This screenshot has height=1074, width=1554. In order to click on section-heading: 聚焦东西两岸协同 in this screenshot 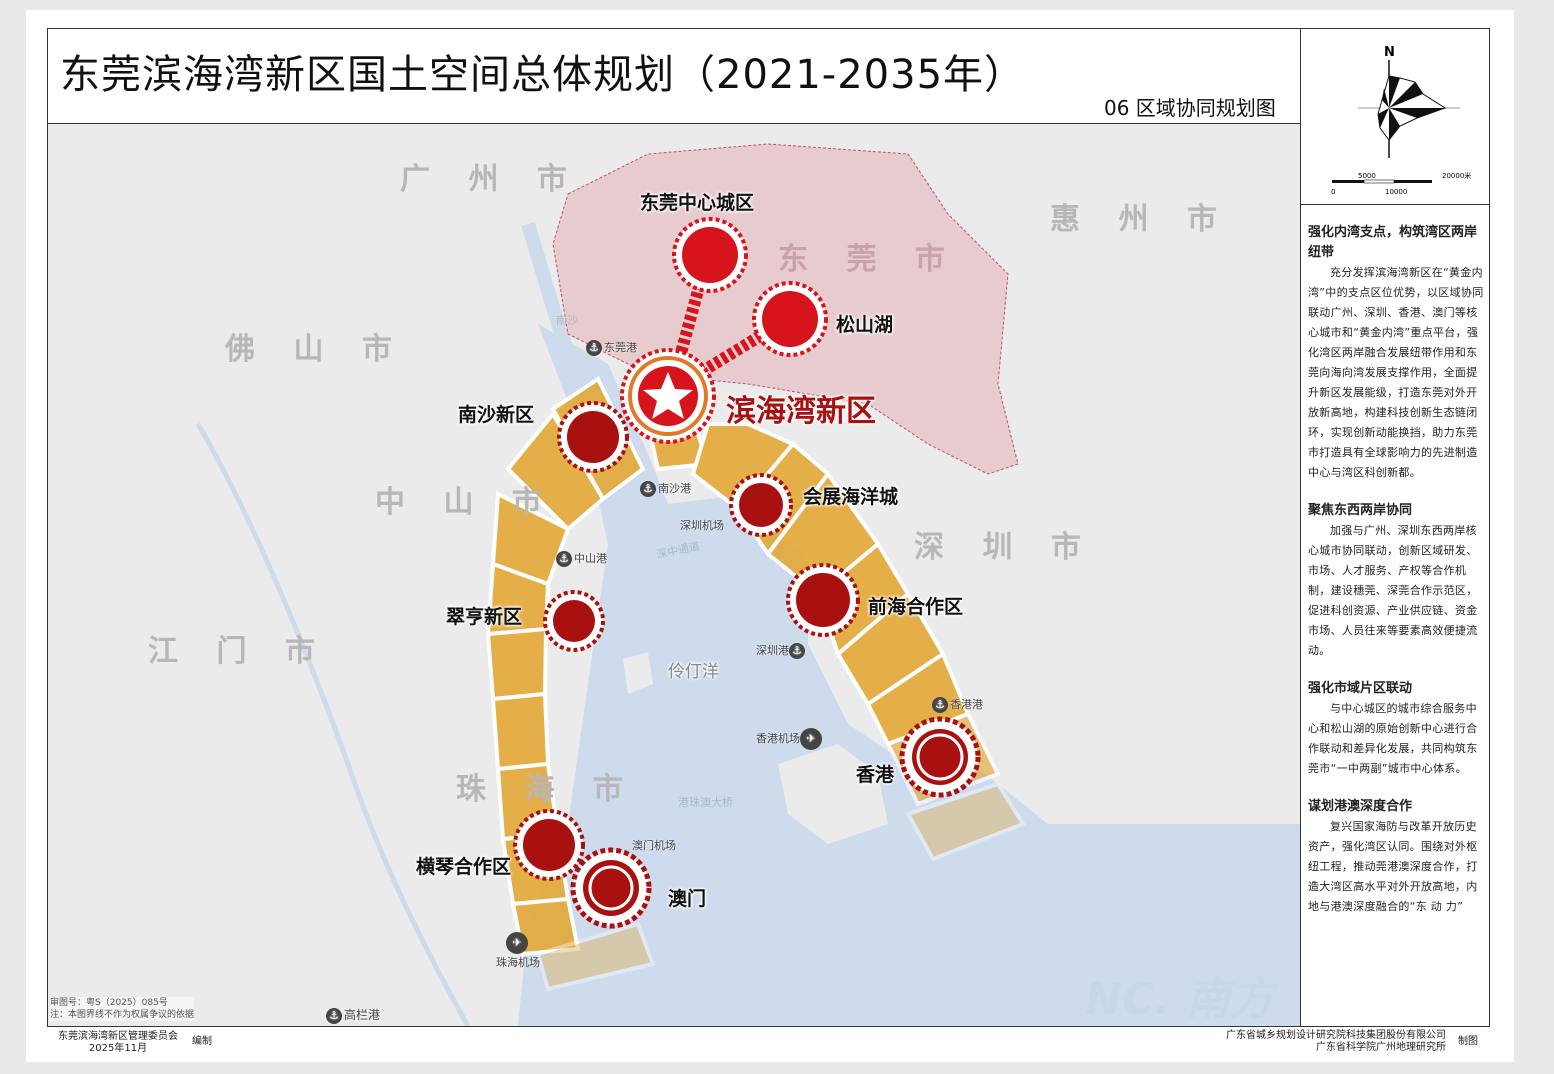, I will do `click(1360, 510)`.